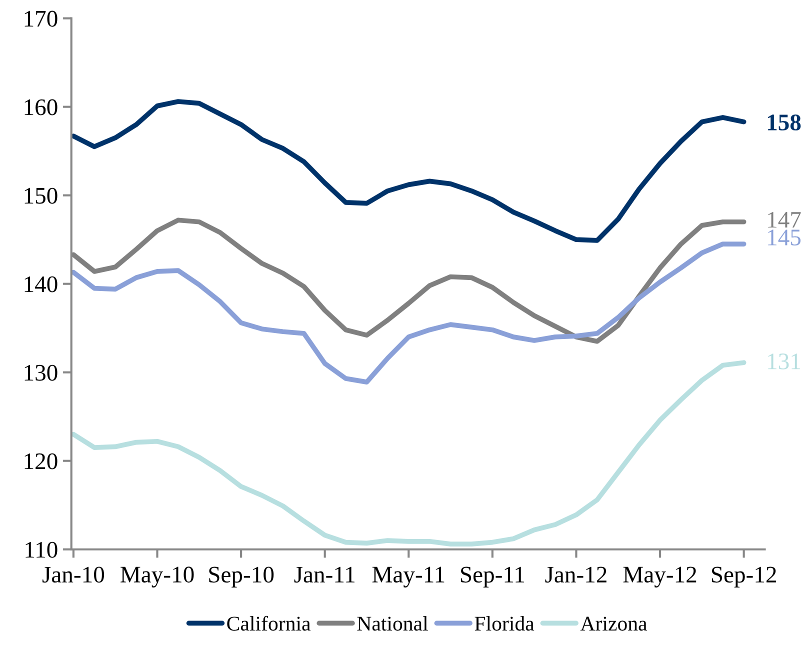 This screenshot has width=811, height=654. Describe the element at coordinates (157, 577) in the screenshot. I see `x-tick-label: May-10` at that location.